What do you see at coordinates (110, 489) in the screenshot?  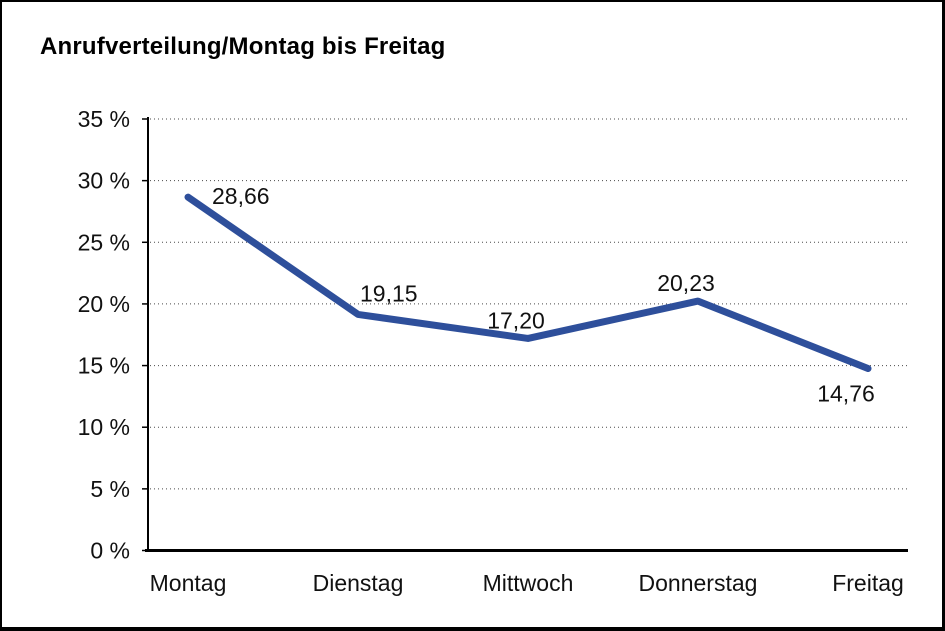 I see `y-axis-label: 5 %` at bounding box center [110, 489].